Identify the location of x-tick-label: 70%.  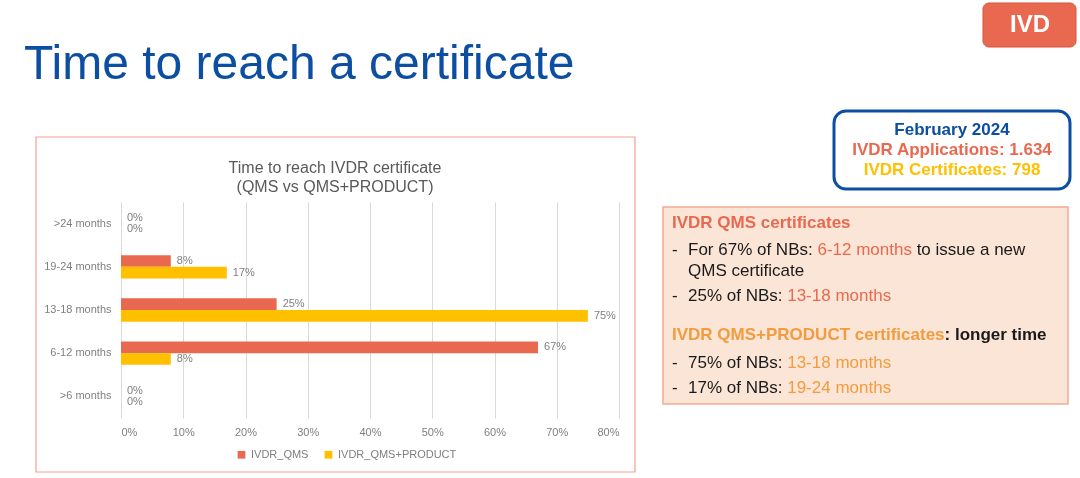
(557, 431).